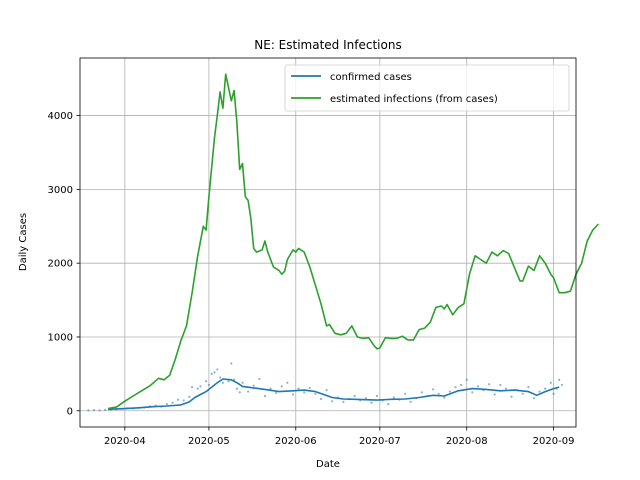 This screenshot has width=640, height=480. I want to click on legend-box, so click(427, 88).